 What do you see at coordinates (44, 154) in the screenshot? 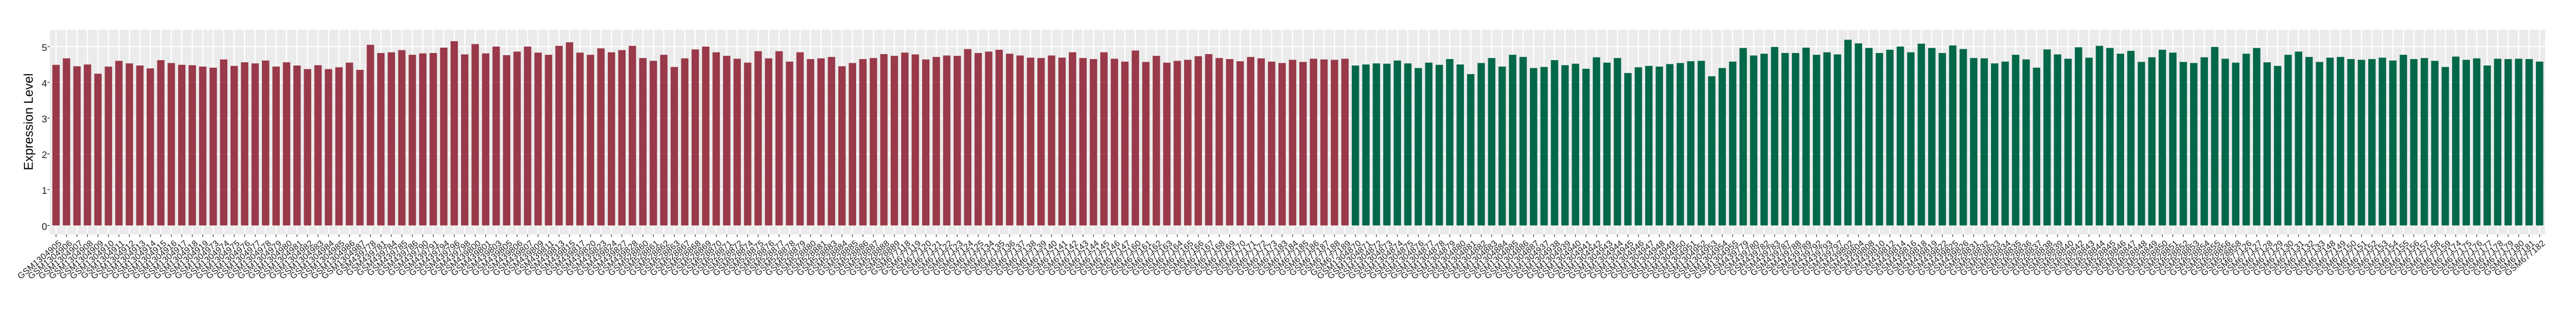
I see `svg-text: 2` at bounding box center [44, 154].